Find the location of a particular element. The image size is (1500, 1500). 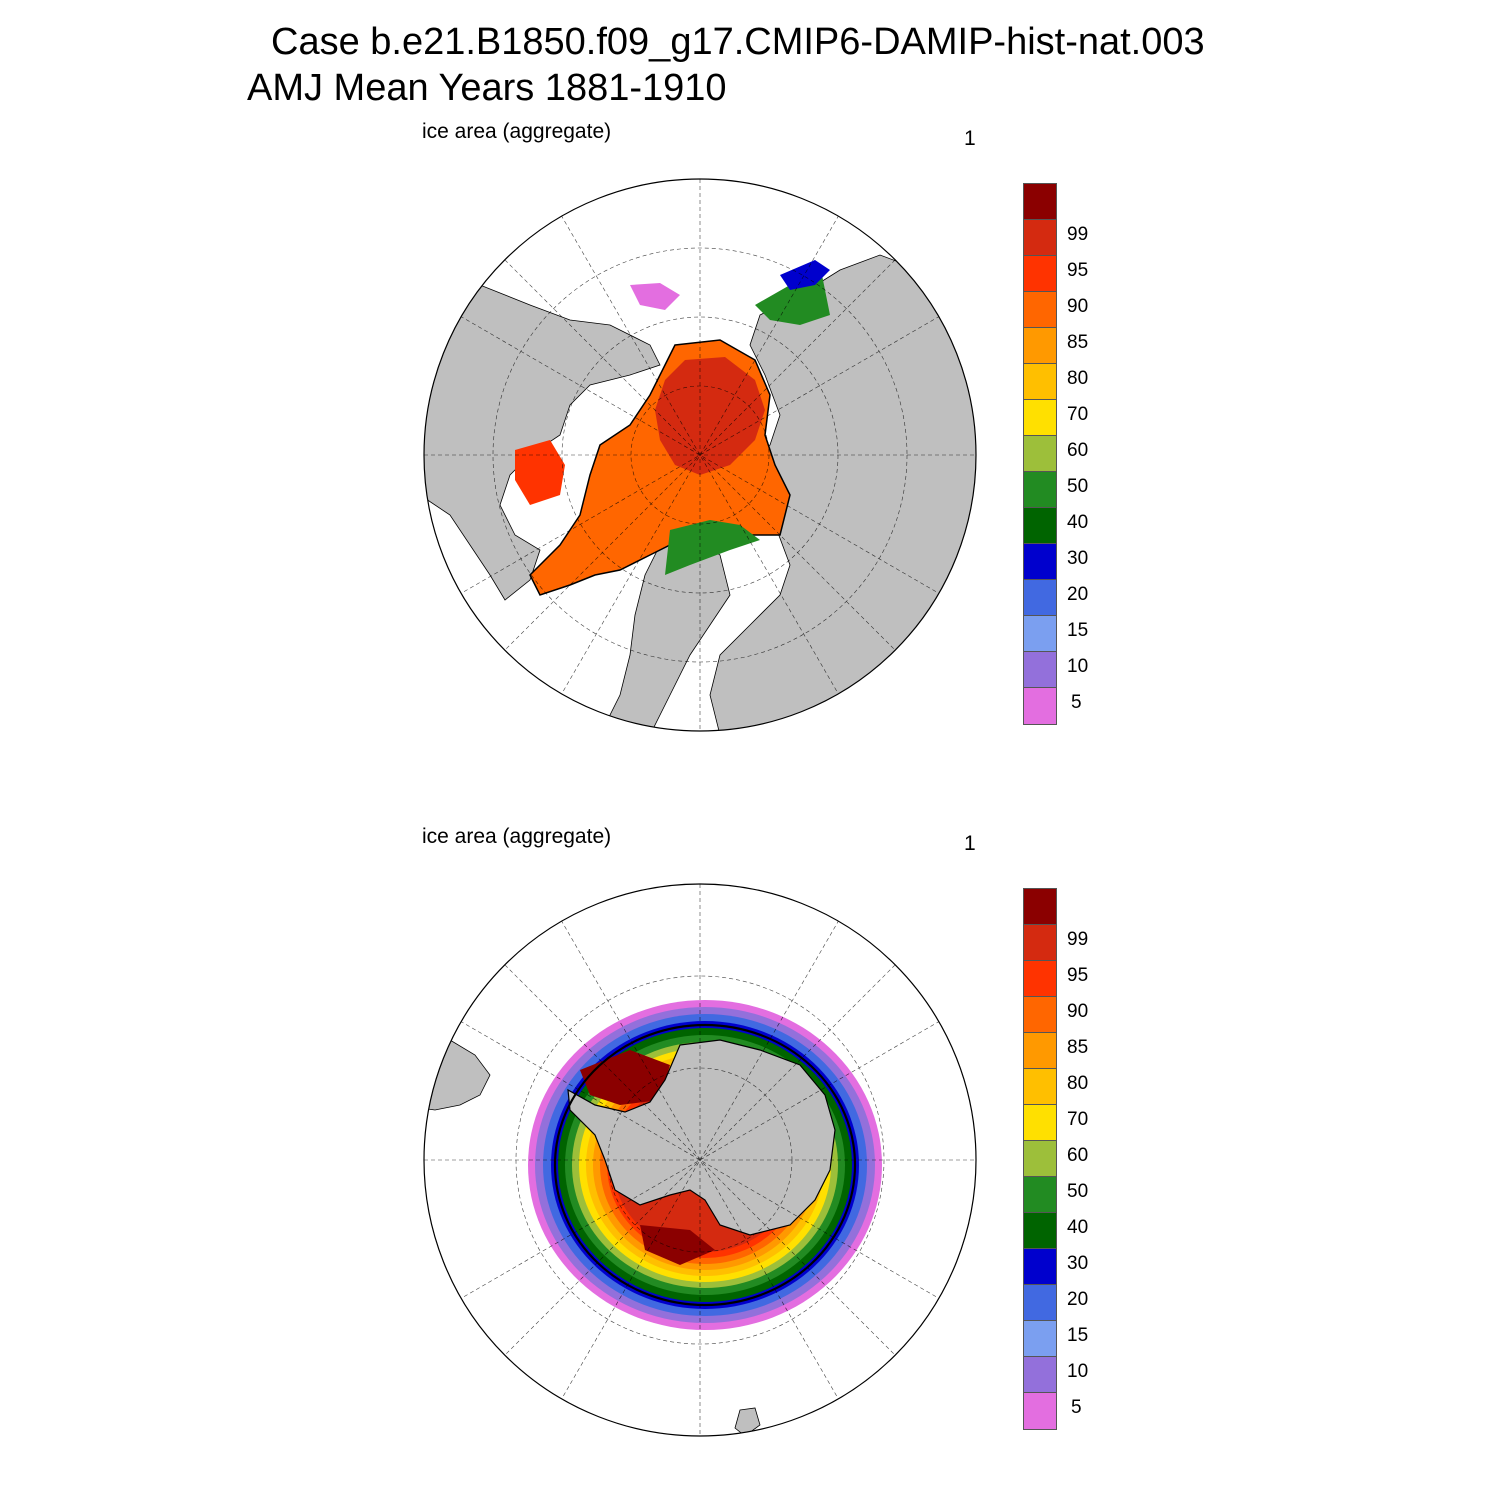

north-ice-hudson is located at coordinates (540, 472).